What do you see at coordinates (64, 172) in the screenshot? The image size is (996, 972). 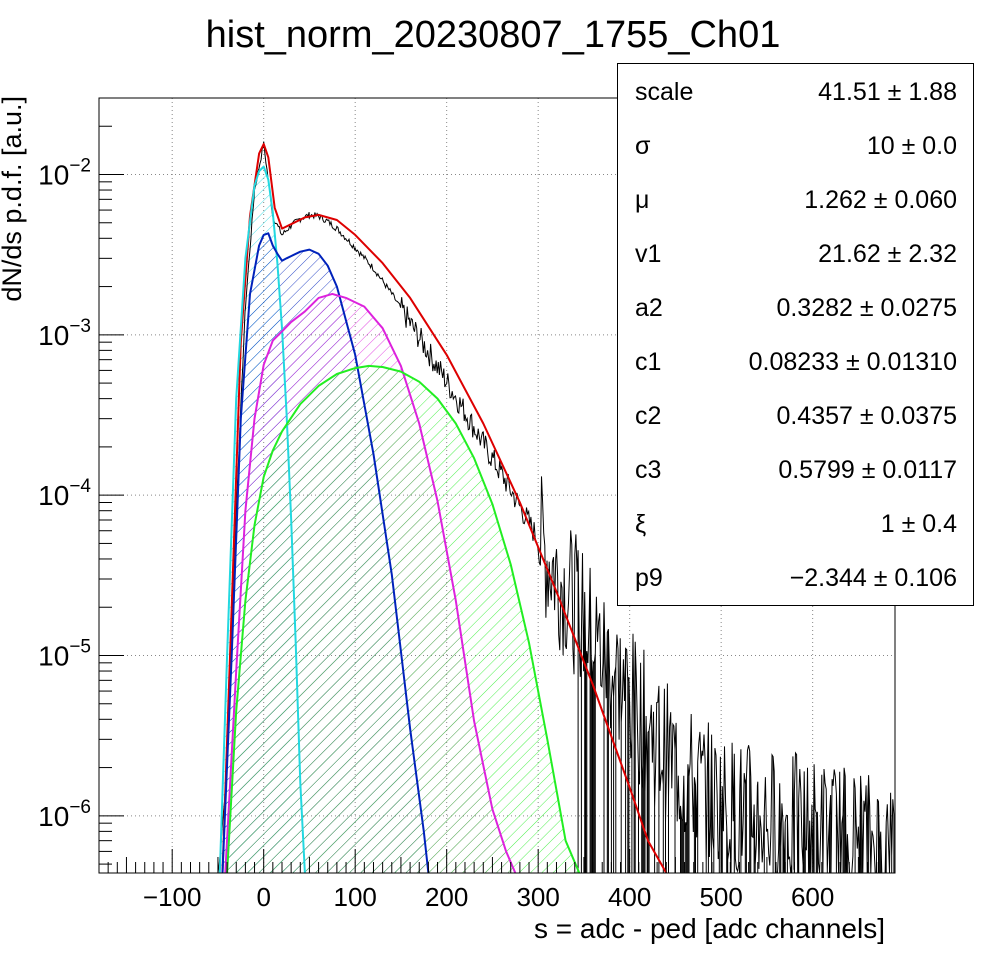 I see `y-tick-label: 10⁻²` at bounding box center [64, 172].